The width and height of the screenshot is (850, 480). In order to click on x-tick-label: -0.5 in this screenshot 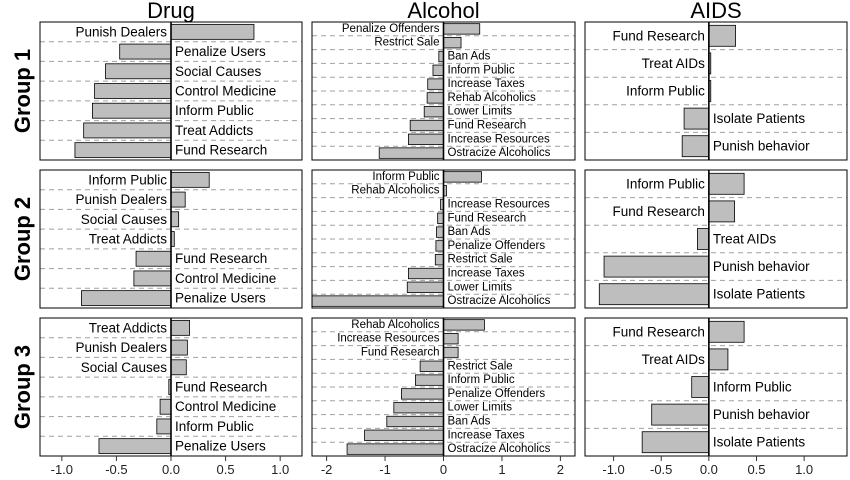, I will do `click(116, 469)`.